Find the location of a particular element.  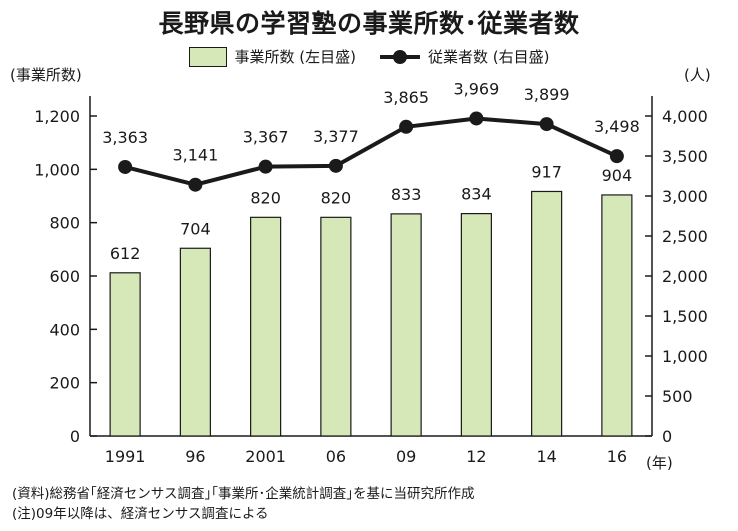

footnote: (注)09年以降は、経済センサス調査による is located at coordinates (140, 514).